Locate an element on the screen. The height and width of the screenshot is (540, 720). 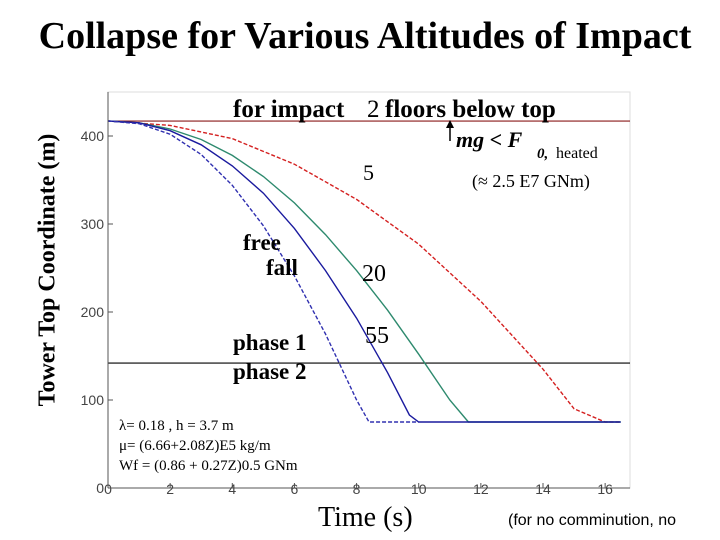
param-line-1: λ= 0.18 , h = 3.7 m is located at coordinates (176, 426).